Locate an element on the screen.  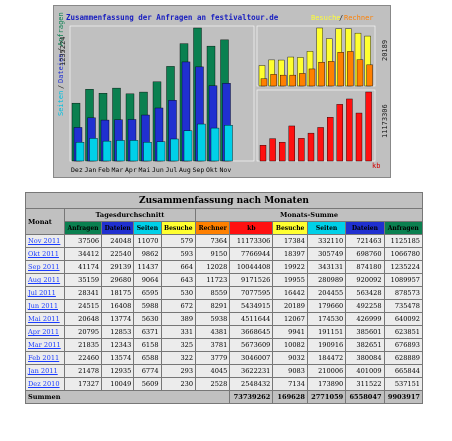
cell-m_anf: 1089957 is located at coordinates (403, 280).